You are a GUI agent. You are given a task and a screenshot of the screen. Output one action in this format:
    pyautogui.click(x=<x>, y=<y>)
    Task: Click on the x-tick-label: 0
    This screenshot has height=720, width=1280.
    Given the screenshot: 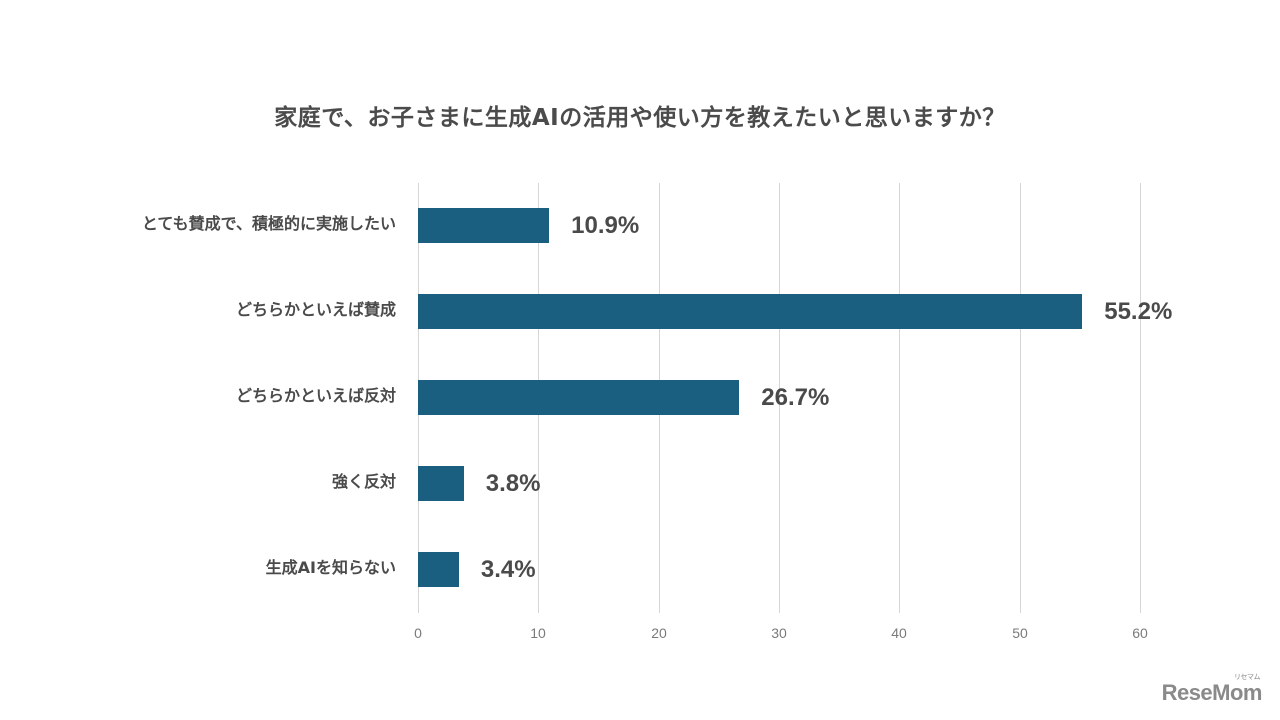 What is the action you would take?
    pyautogui.click(x=418, y=633)
    